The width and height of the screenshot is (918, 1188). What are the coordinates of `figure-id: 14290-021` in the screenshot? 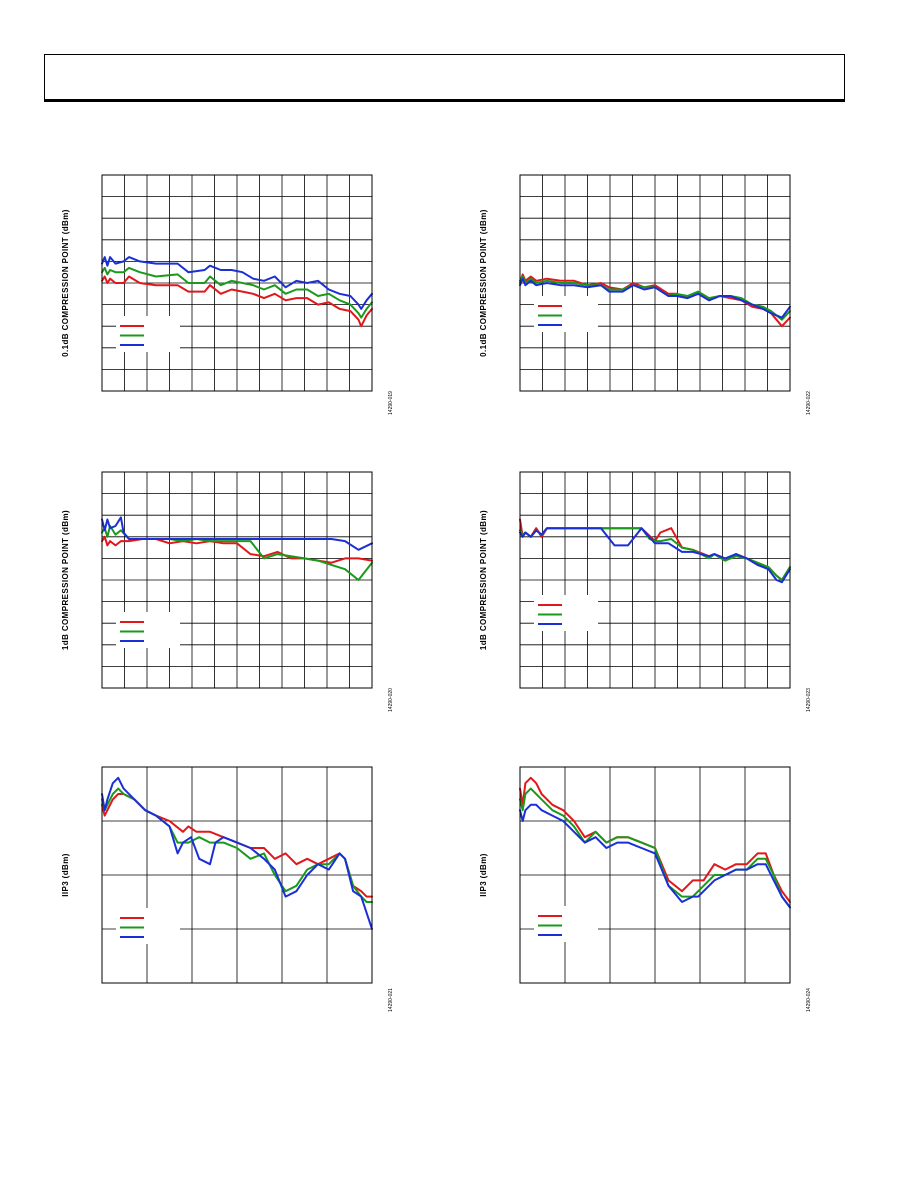 It's located at (391, 1000).